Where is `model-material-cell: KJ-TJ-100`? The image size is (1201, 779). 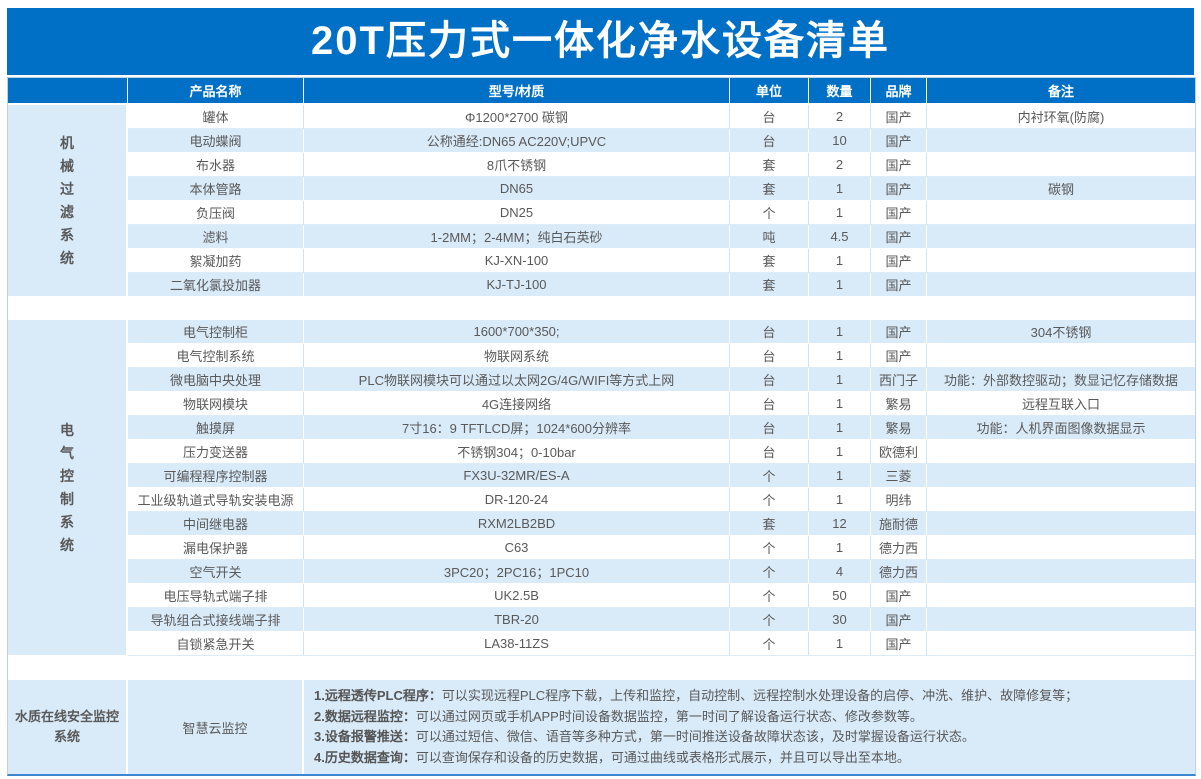 model-material-cell: KJ-TJ-100 is located at coordinates (517, 285).